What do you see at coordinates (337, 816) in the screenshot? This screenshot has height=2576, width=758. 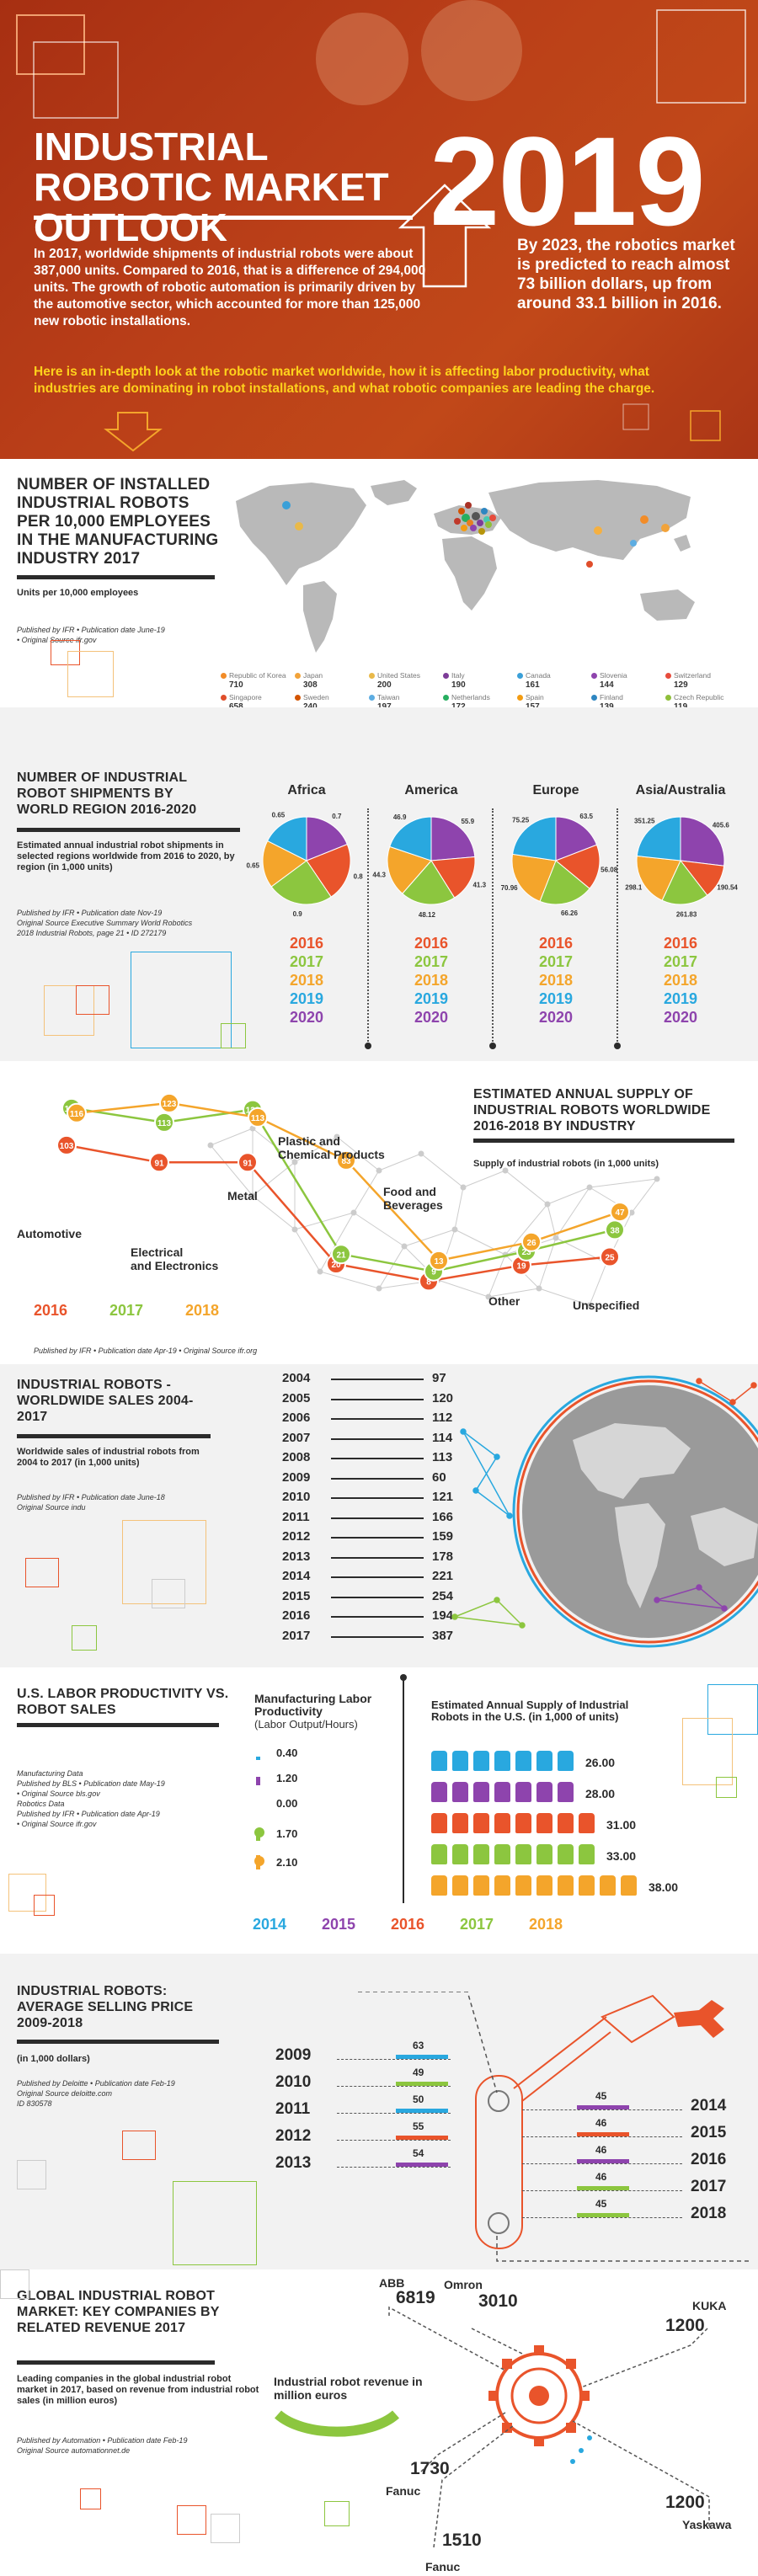 I see `pie-label: 0.7` at bounding box center [337, 816].